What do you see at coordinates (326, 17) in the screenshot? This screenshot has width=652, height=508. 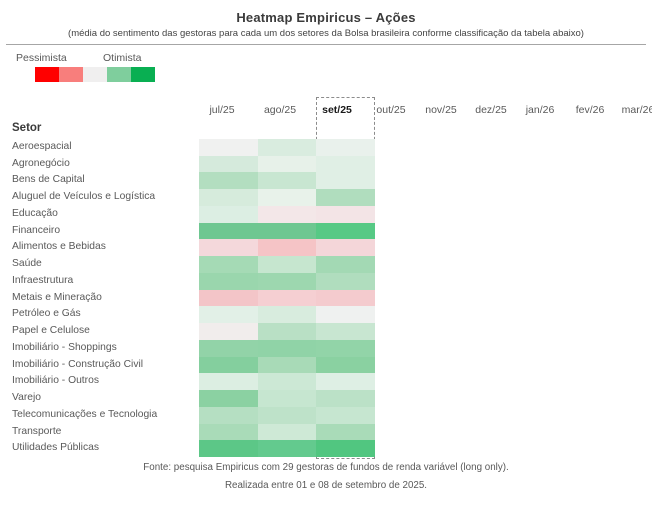 I see `page-title: Heatmap Empiricus – Ações` at bounding box center [326, 17].